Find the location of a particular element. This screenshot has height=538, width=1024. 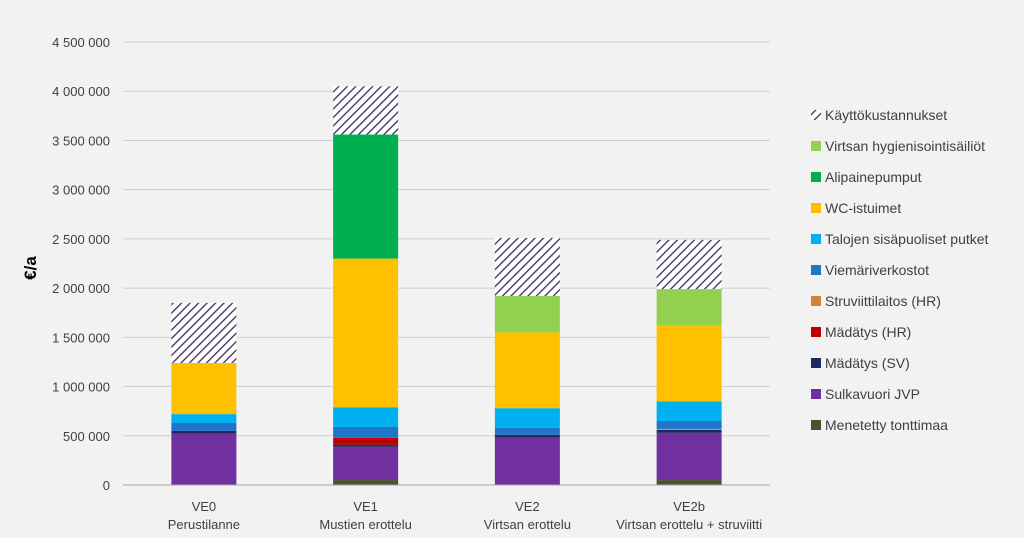

y-axis-label: €/a is located at coordinates (30, 268).